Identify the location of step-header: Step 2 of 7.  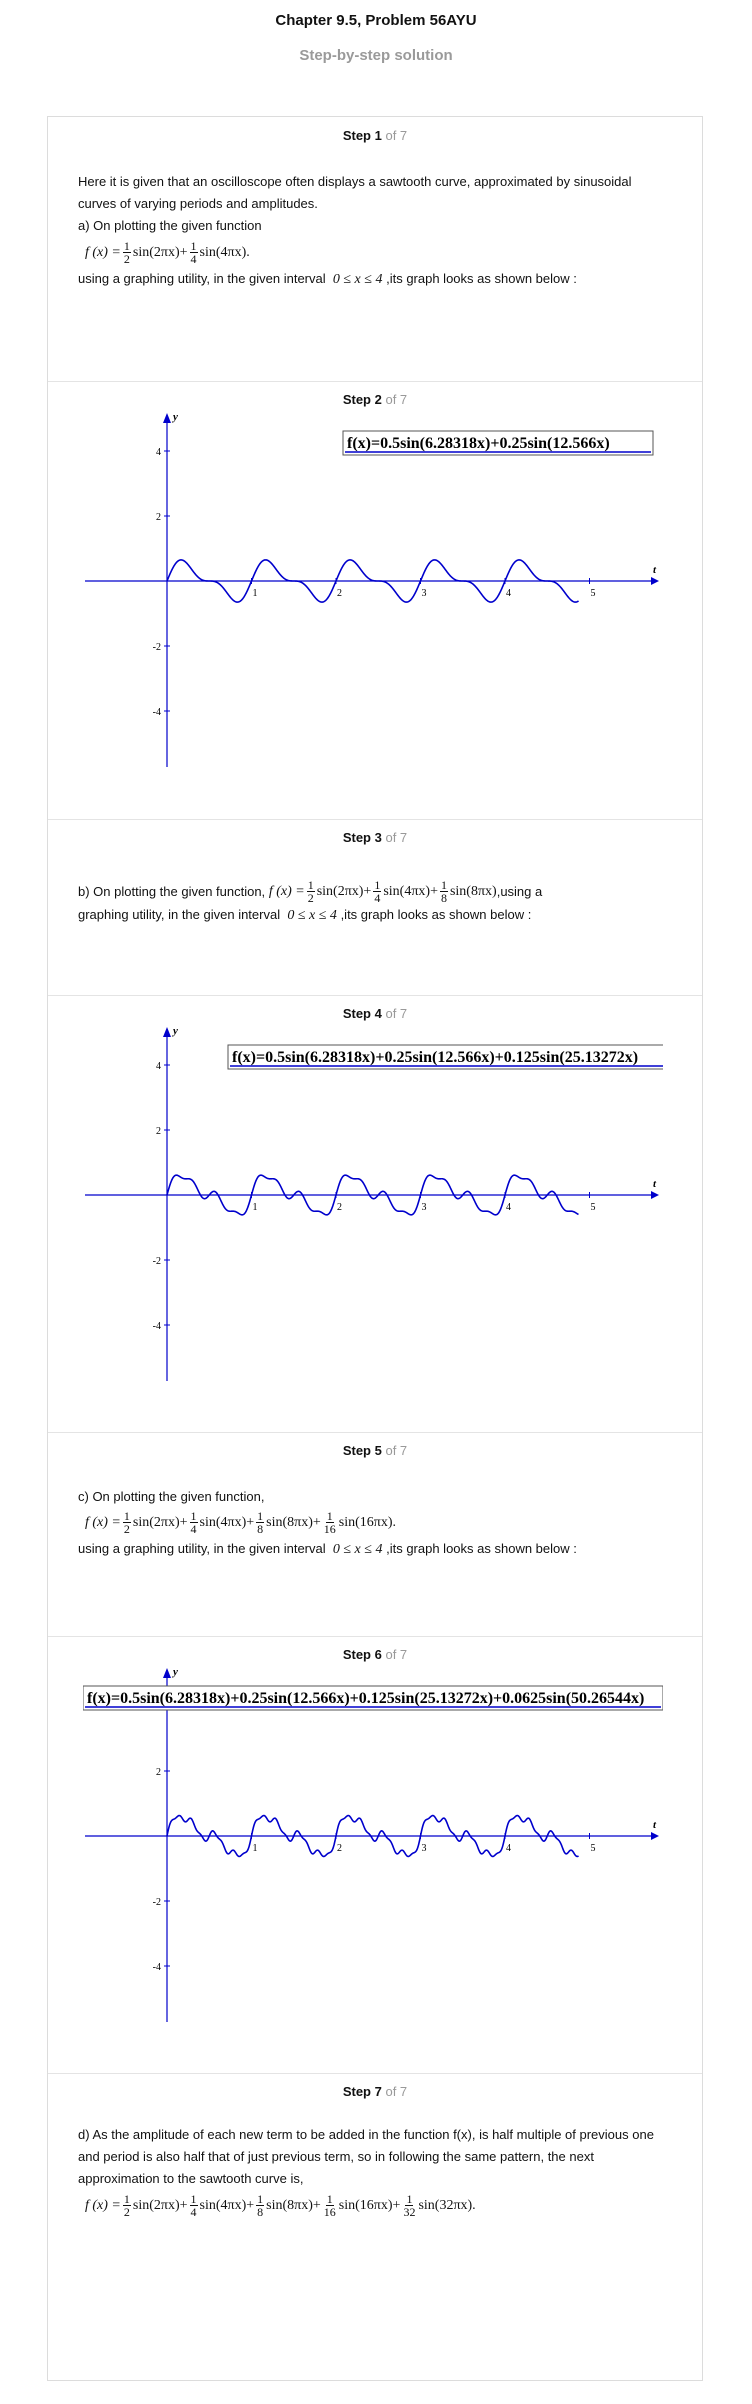
(375, 399).